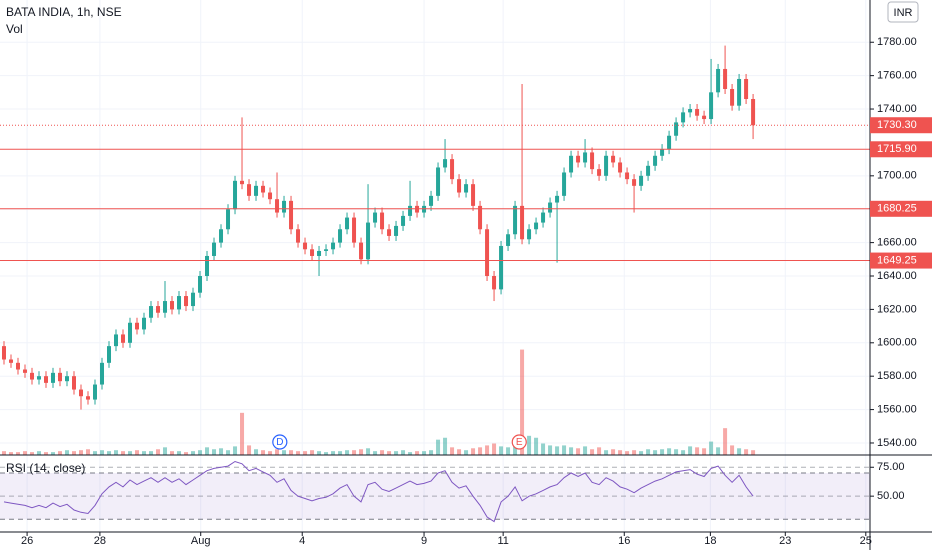 The image size is (932, 550). I want to click on y-tick-label: 1540.00, so click(897, 443).